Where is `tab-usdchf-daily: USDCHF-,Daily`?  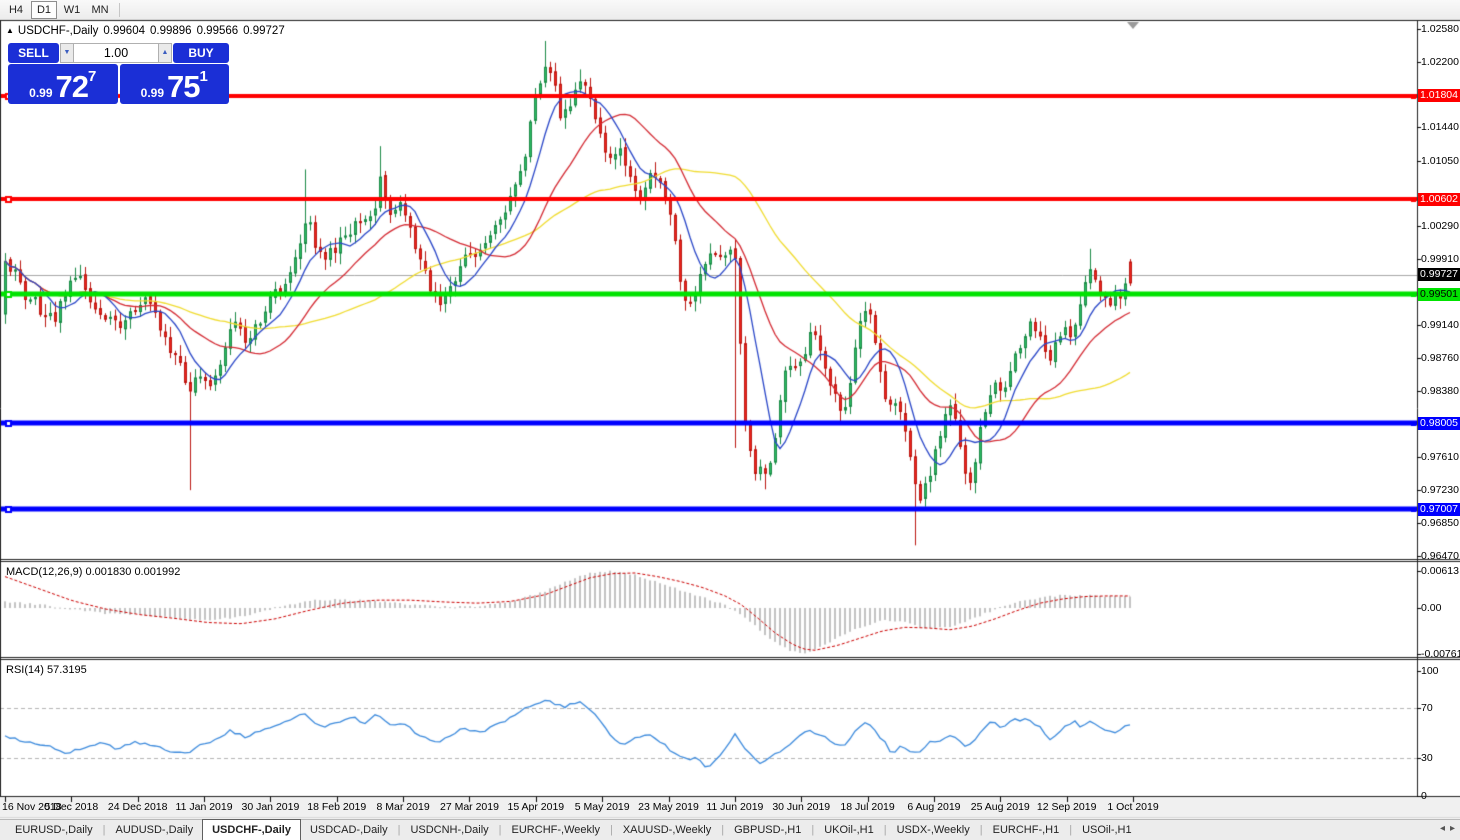
tab-usdchf-daily: USDCHF-,Daily is located at coordinates (251, 829).